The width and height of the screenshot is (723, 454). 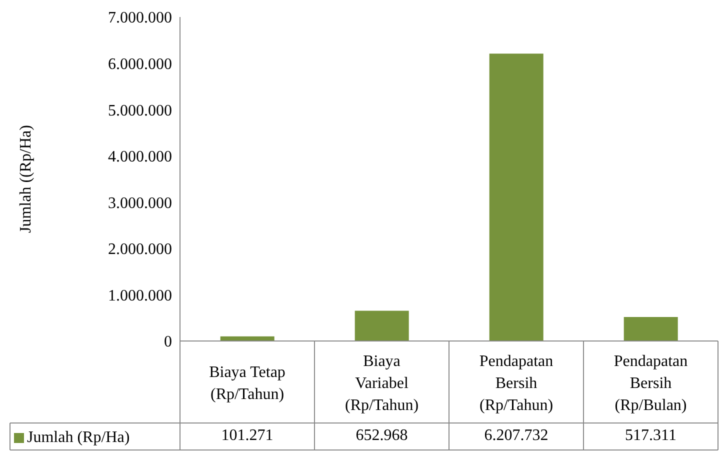 I want to click on data-label: 101.271, so click(x=247, y=436).